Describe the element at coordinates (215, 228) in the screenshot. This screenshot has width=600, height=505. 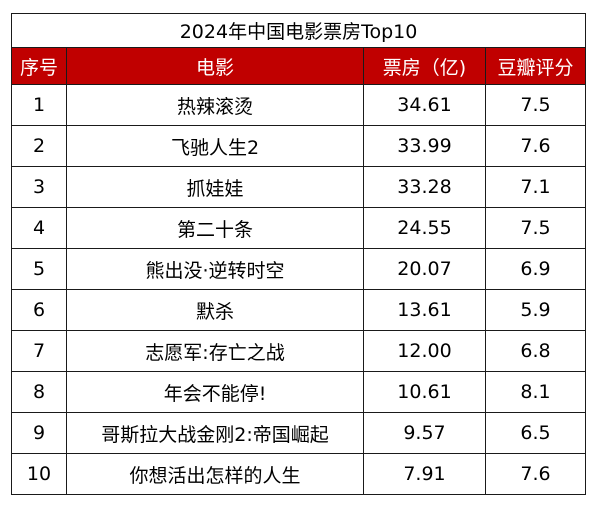
I see `movie-name-cell: 第二十条` at that location.